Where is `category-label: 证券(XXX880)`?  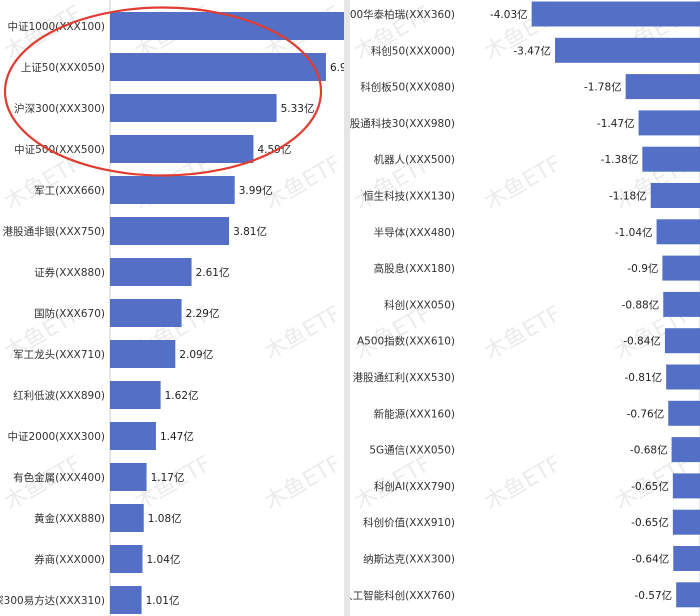
category-label: 证券(XXX880) is located at coordinates (69, 272).